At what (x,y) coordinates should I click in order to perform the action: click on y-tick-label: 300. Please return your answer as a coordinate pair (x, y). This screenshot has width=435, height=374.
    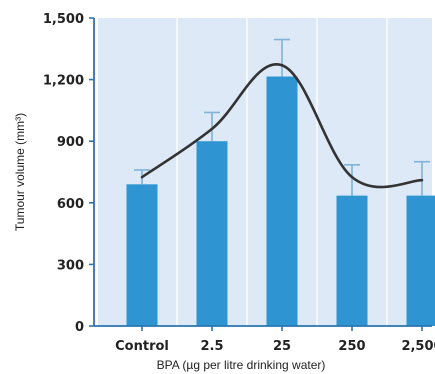
    Looking at the image, I should click on (70, 265).